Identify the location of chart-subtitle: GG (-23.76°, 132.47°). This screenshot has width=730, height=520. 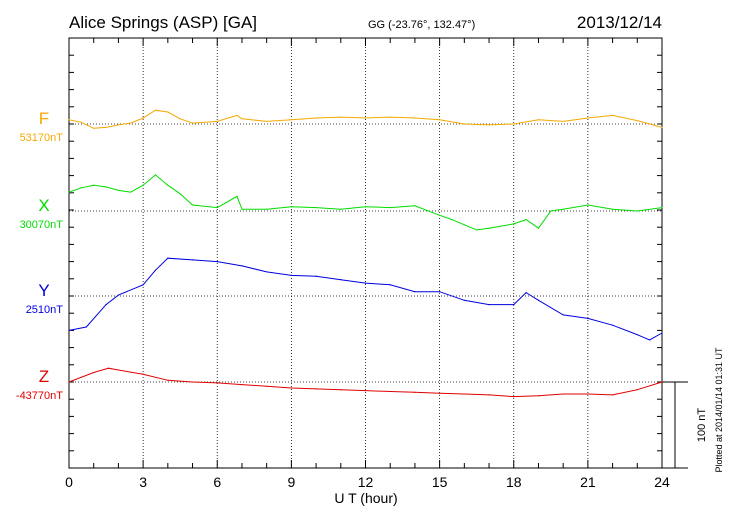
(421, 25).